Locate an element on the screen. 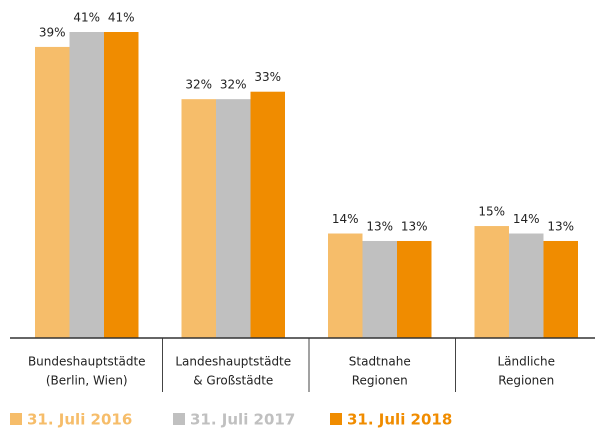 Image resolution: width=595 pixels, height=431 pixels. legend-label: 31. Juli 2018 is located at coordinates (399, 420).